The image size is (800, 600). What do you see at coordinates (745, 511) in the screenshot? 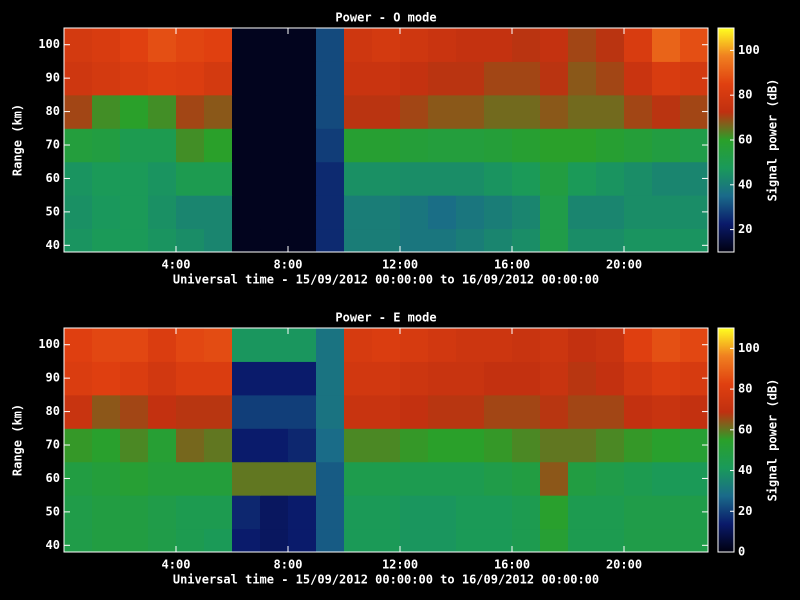
I see `colorbar-tick-label: 20` at bounding box center [745, 511].